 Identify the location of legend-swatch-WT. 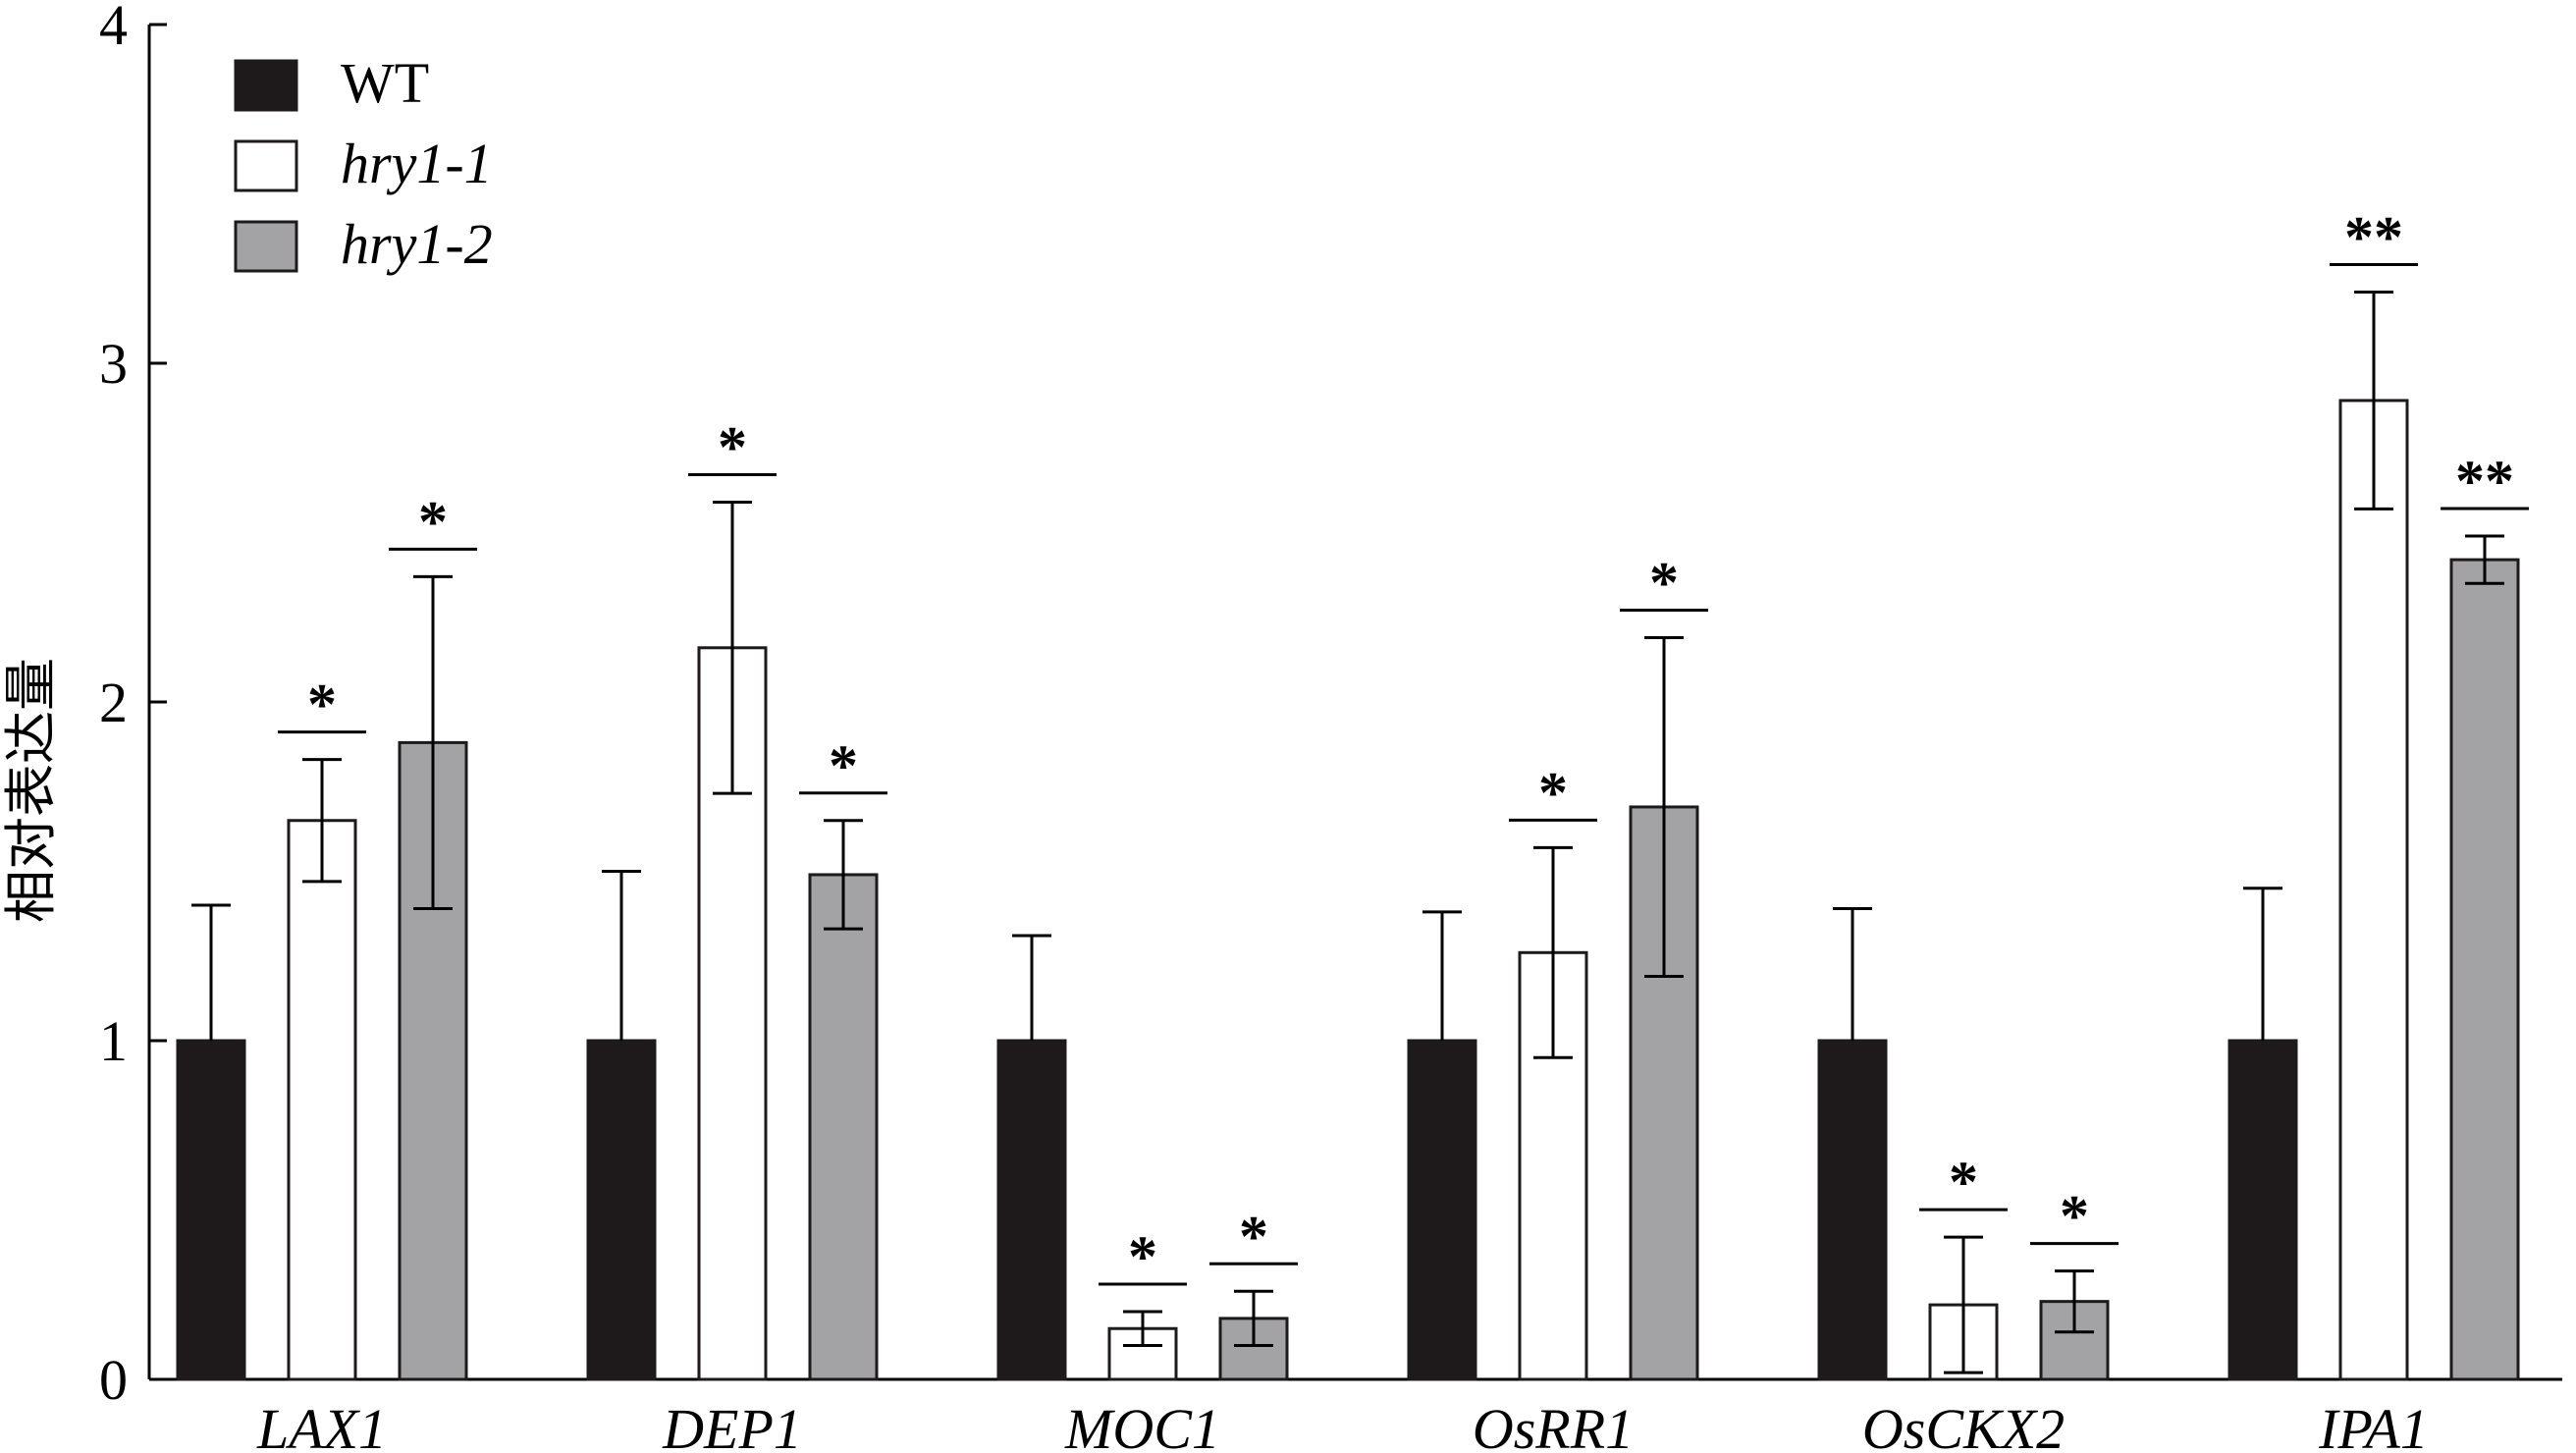
(266, 85).